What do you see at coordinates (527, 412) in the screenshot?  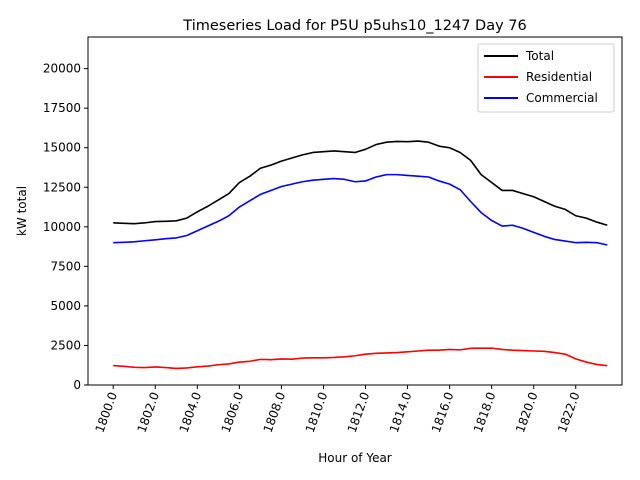 I see `x-tick-label: 1820.0` at bounding box center [527, 412].